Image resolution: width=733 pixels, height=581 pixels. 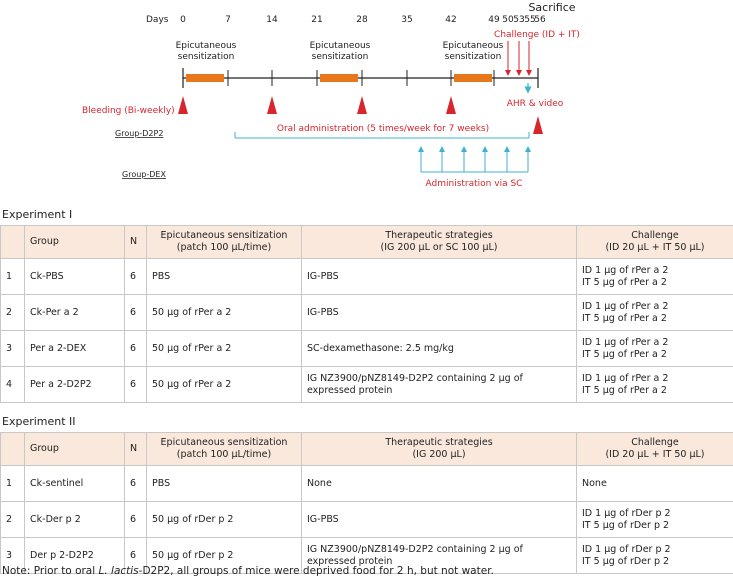 What do you see at coordinates (529, 20) in the screenshot?
I see `day-tick-label: 55` at bounding box center [529, 20].